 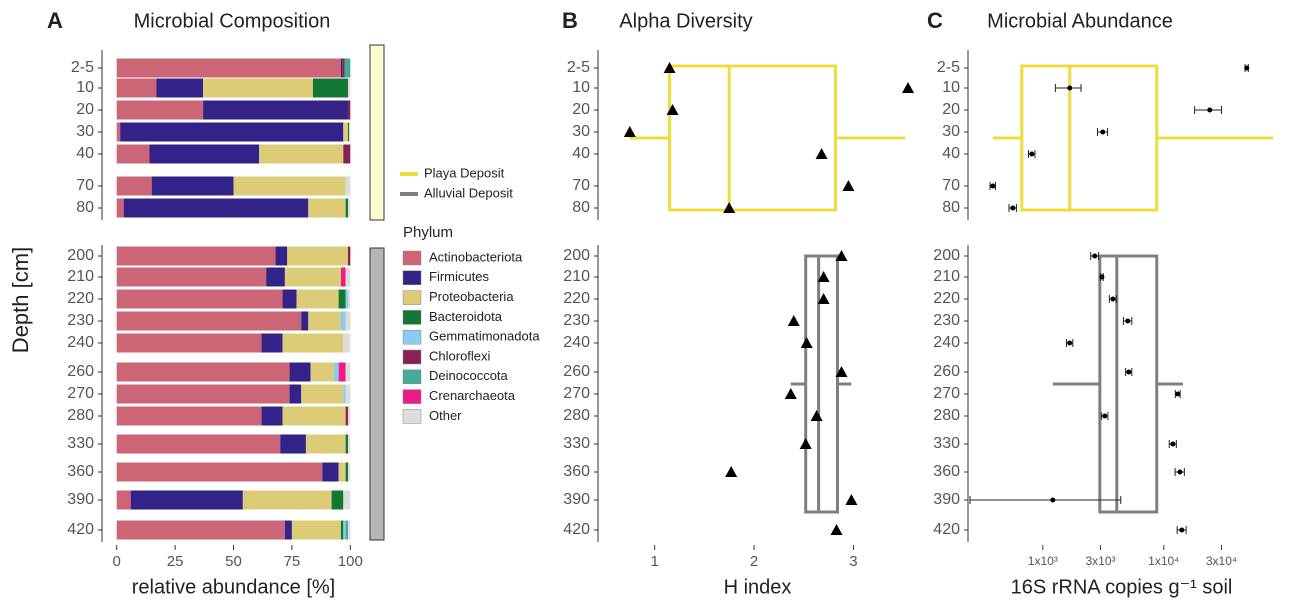 I want to click on legend-label: Chloroflexi, so click(x=460, y=355).